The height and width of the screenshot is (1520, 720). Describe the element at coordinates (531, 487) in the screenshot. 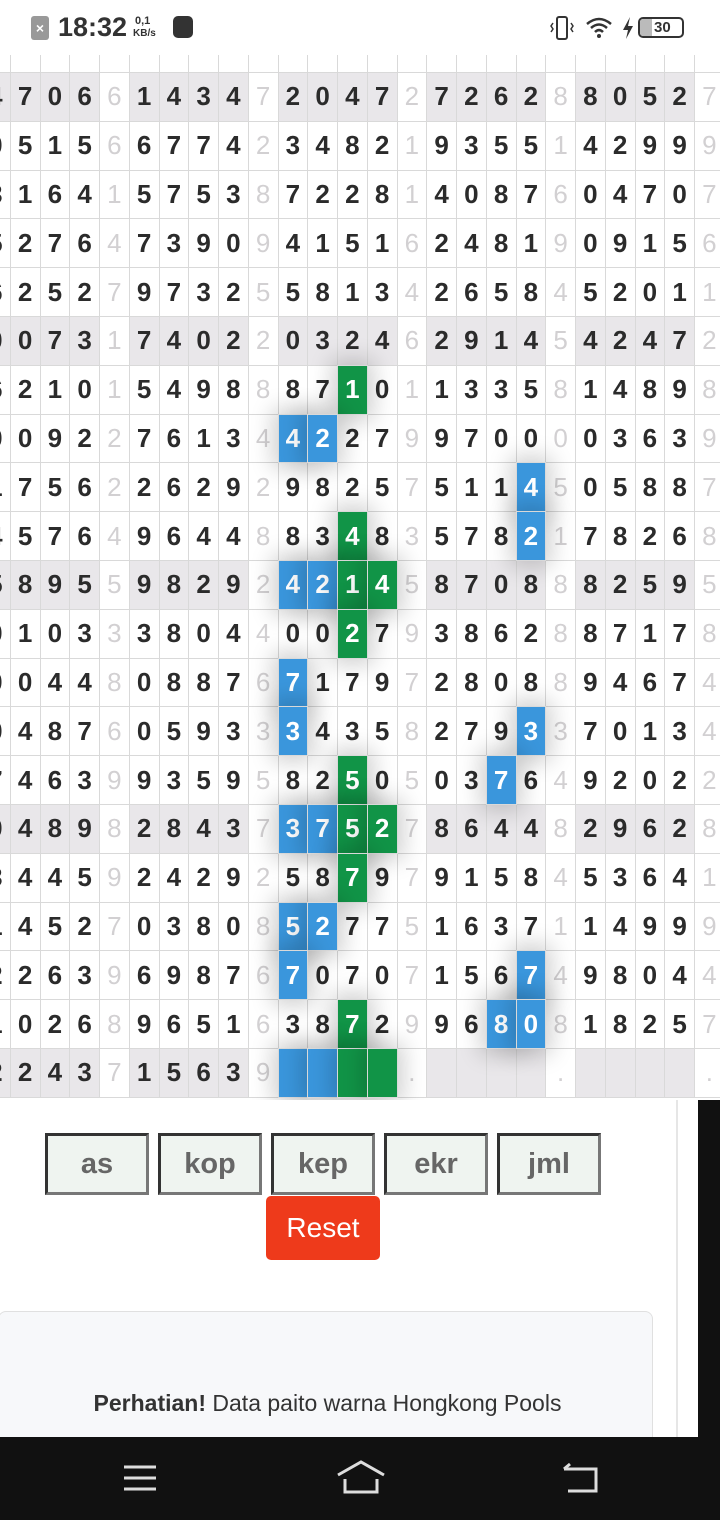

I see `grid-cell-highlighted-blue: 4` at that location.